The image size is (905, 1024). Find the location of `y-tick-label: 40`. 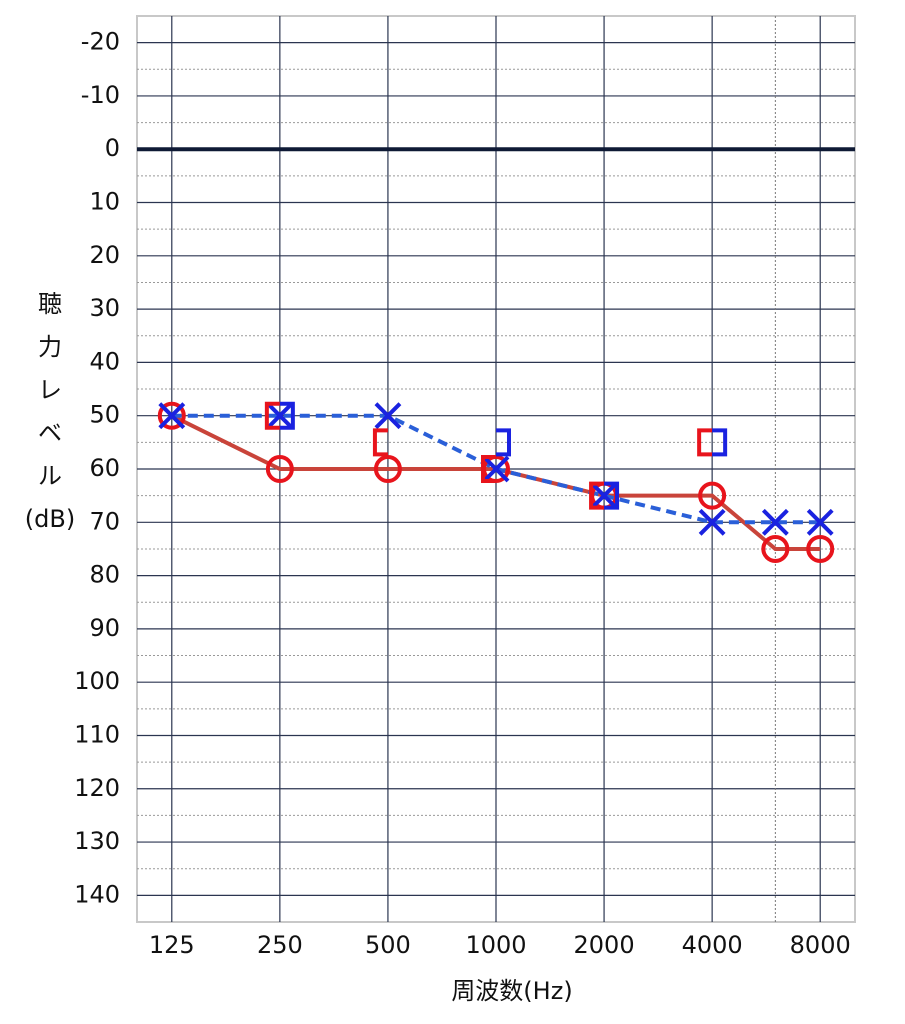

y-tick-label: 40 is located at coordinates (104, 361).